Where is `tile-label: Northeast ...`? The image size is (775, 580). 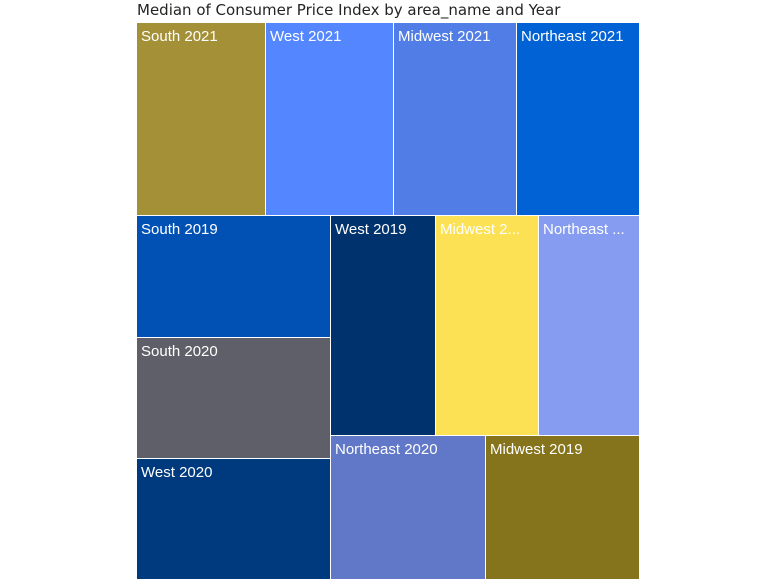
tile-label: Northeast ... is located at coordinates (584, 229).